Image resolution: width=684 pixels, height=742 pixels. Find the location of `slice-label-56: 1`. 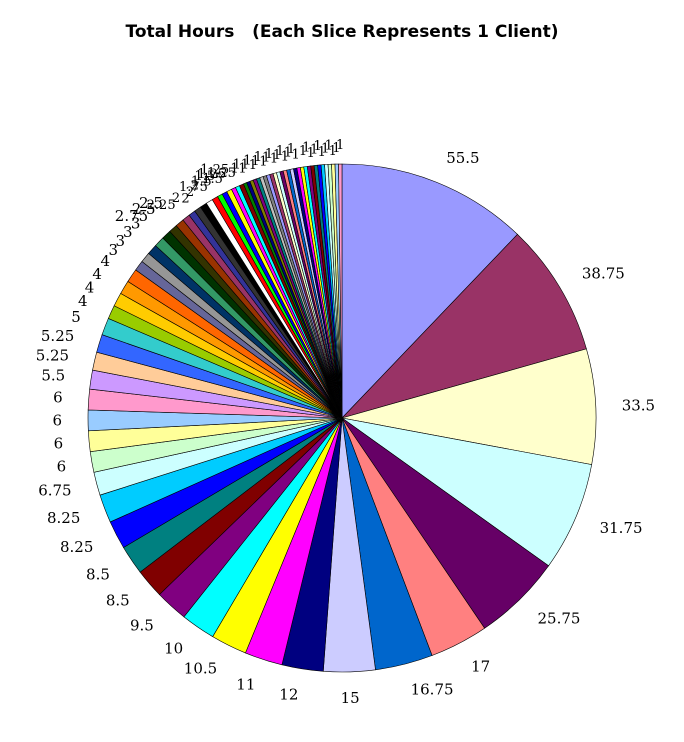

slice-label-56: 1 is located at coordinates (255, 161).